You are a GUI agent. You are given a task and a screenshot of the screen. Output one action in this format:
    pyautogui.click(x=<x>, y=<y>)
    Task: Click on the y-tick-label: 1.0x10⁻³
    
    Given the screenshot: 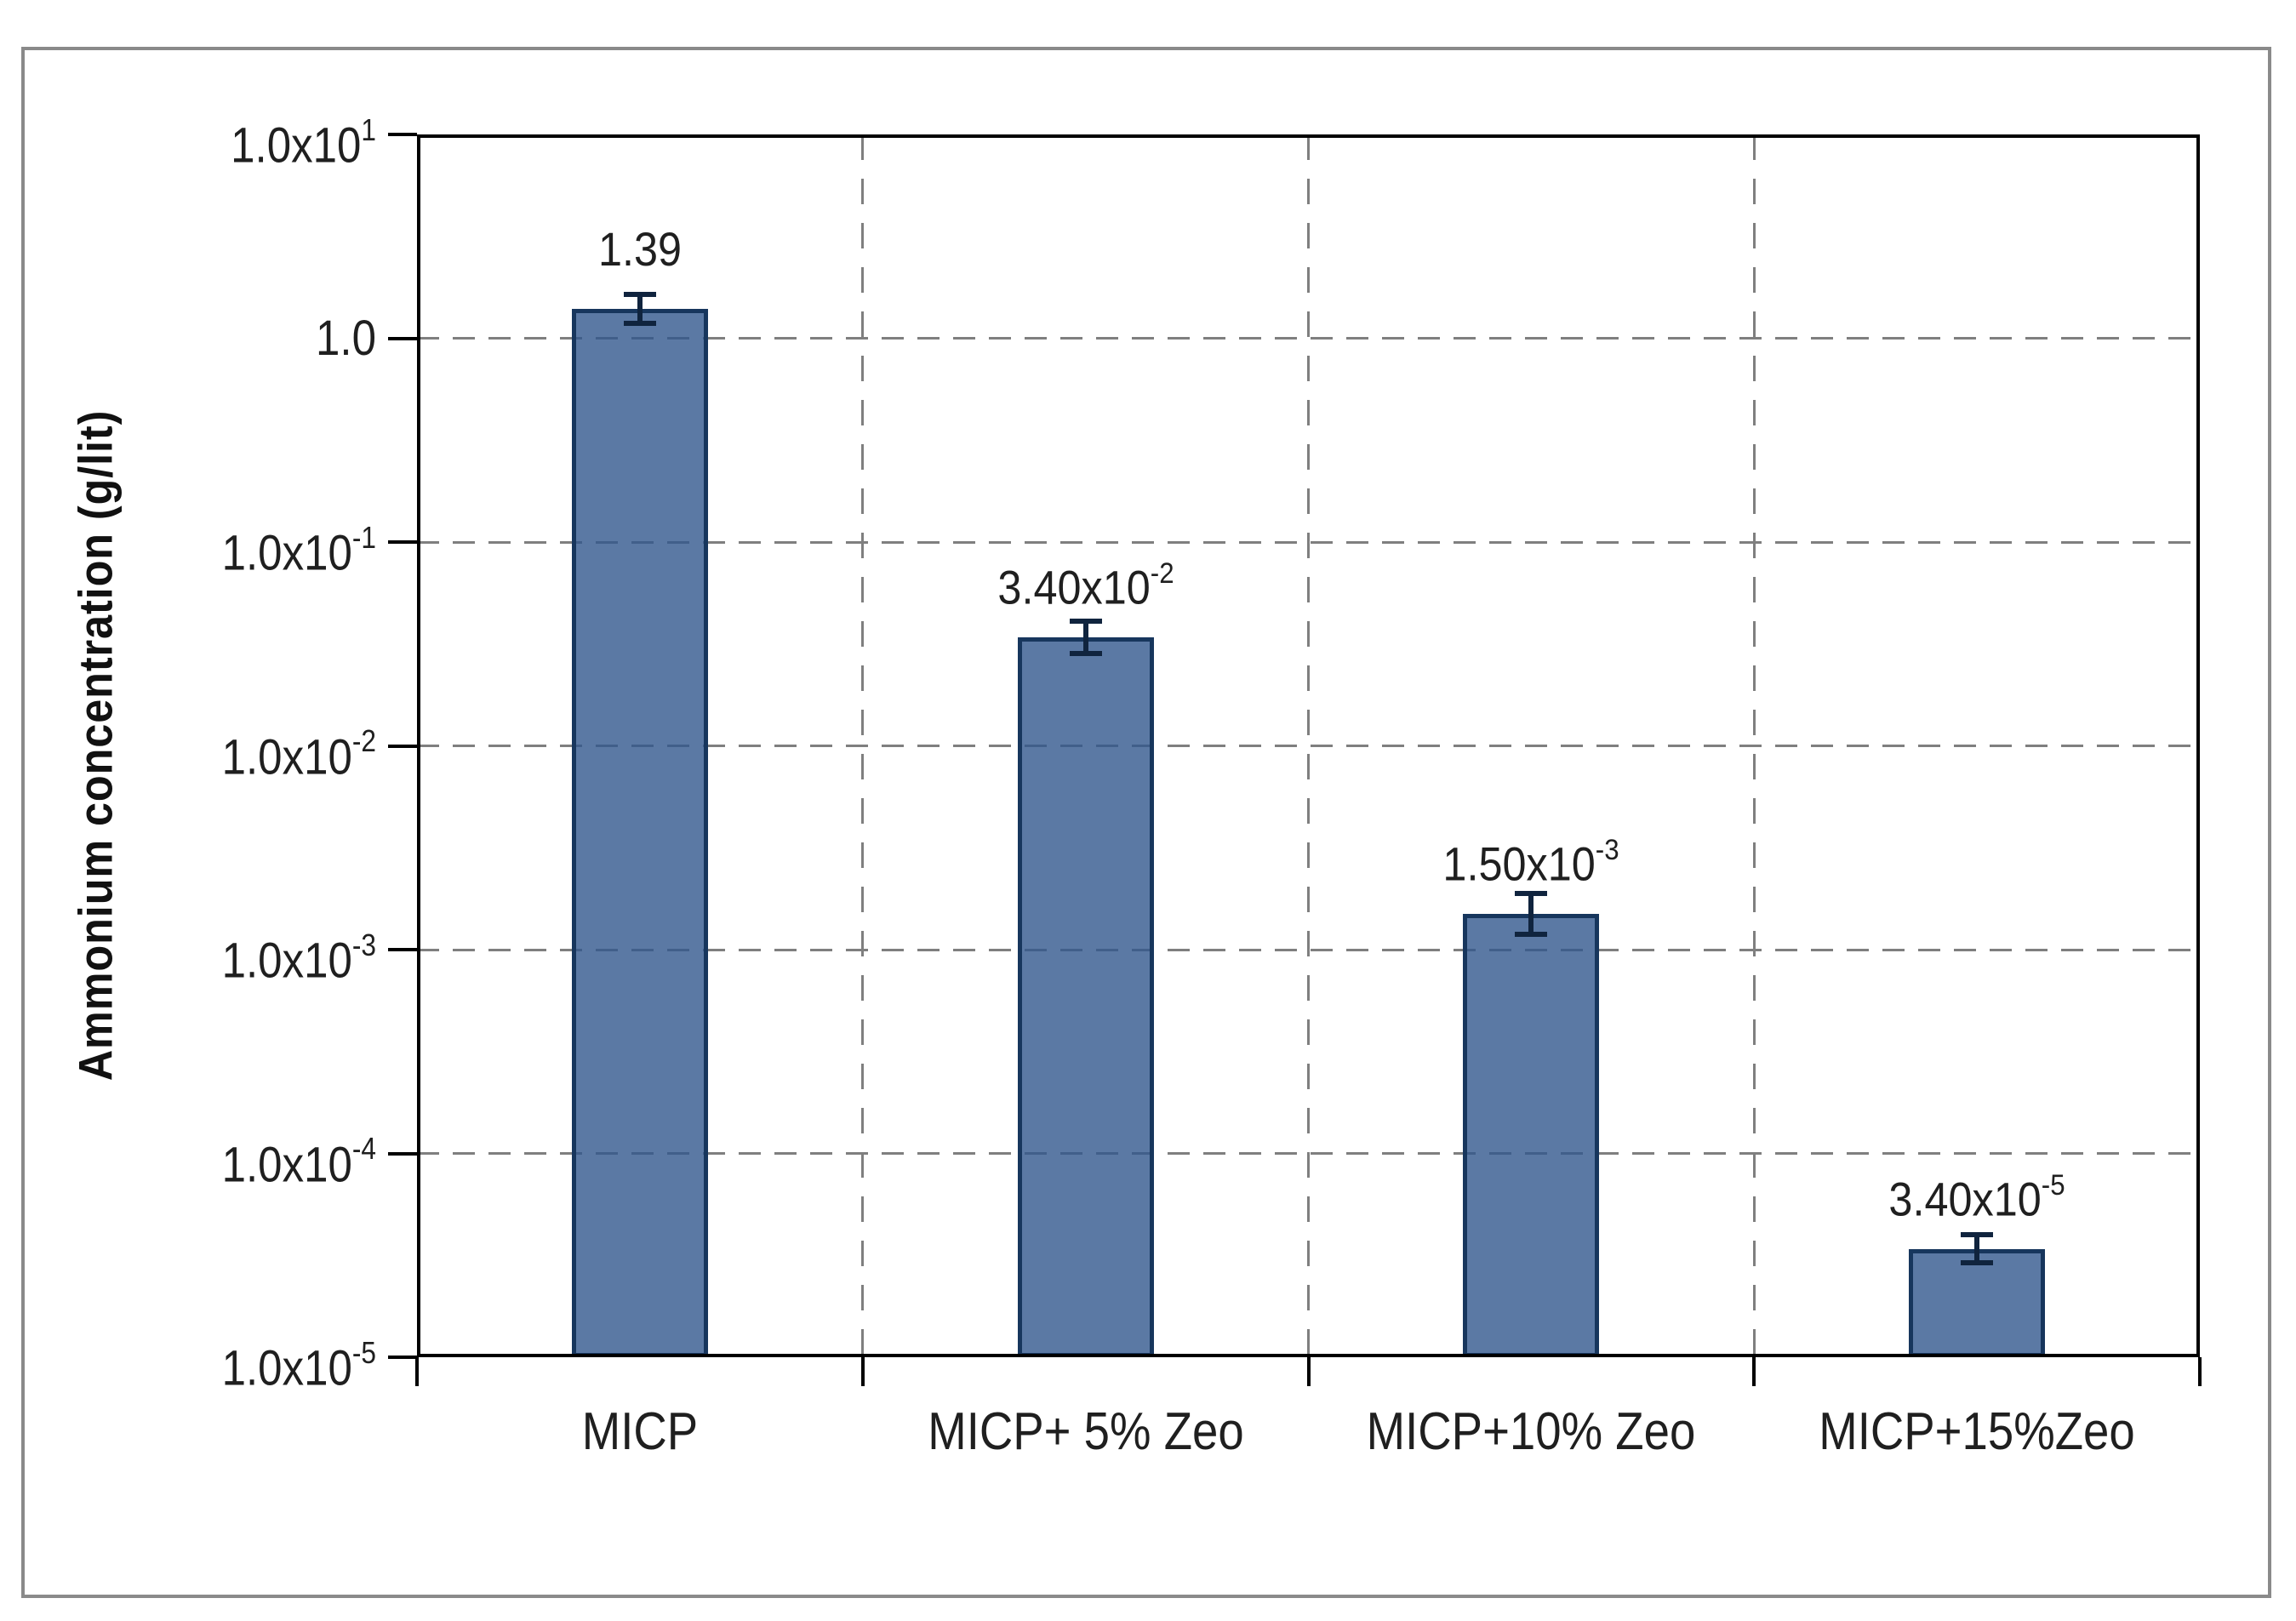 What is the action you would take?
    pyautogui.click(x=299, y=958)
    